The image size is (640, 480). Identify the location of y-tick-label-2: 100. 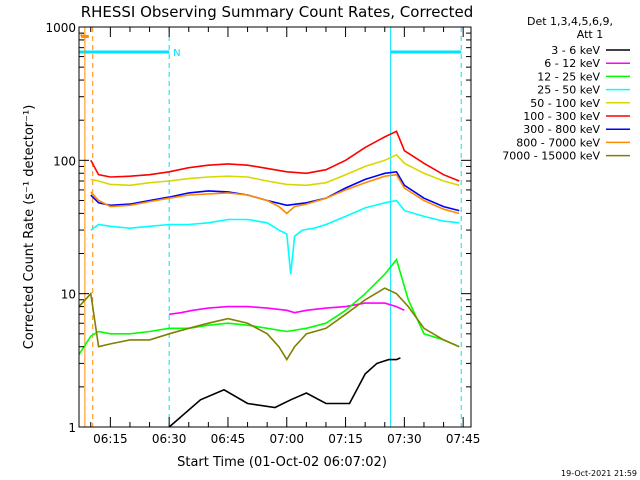
(64, 161).